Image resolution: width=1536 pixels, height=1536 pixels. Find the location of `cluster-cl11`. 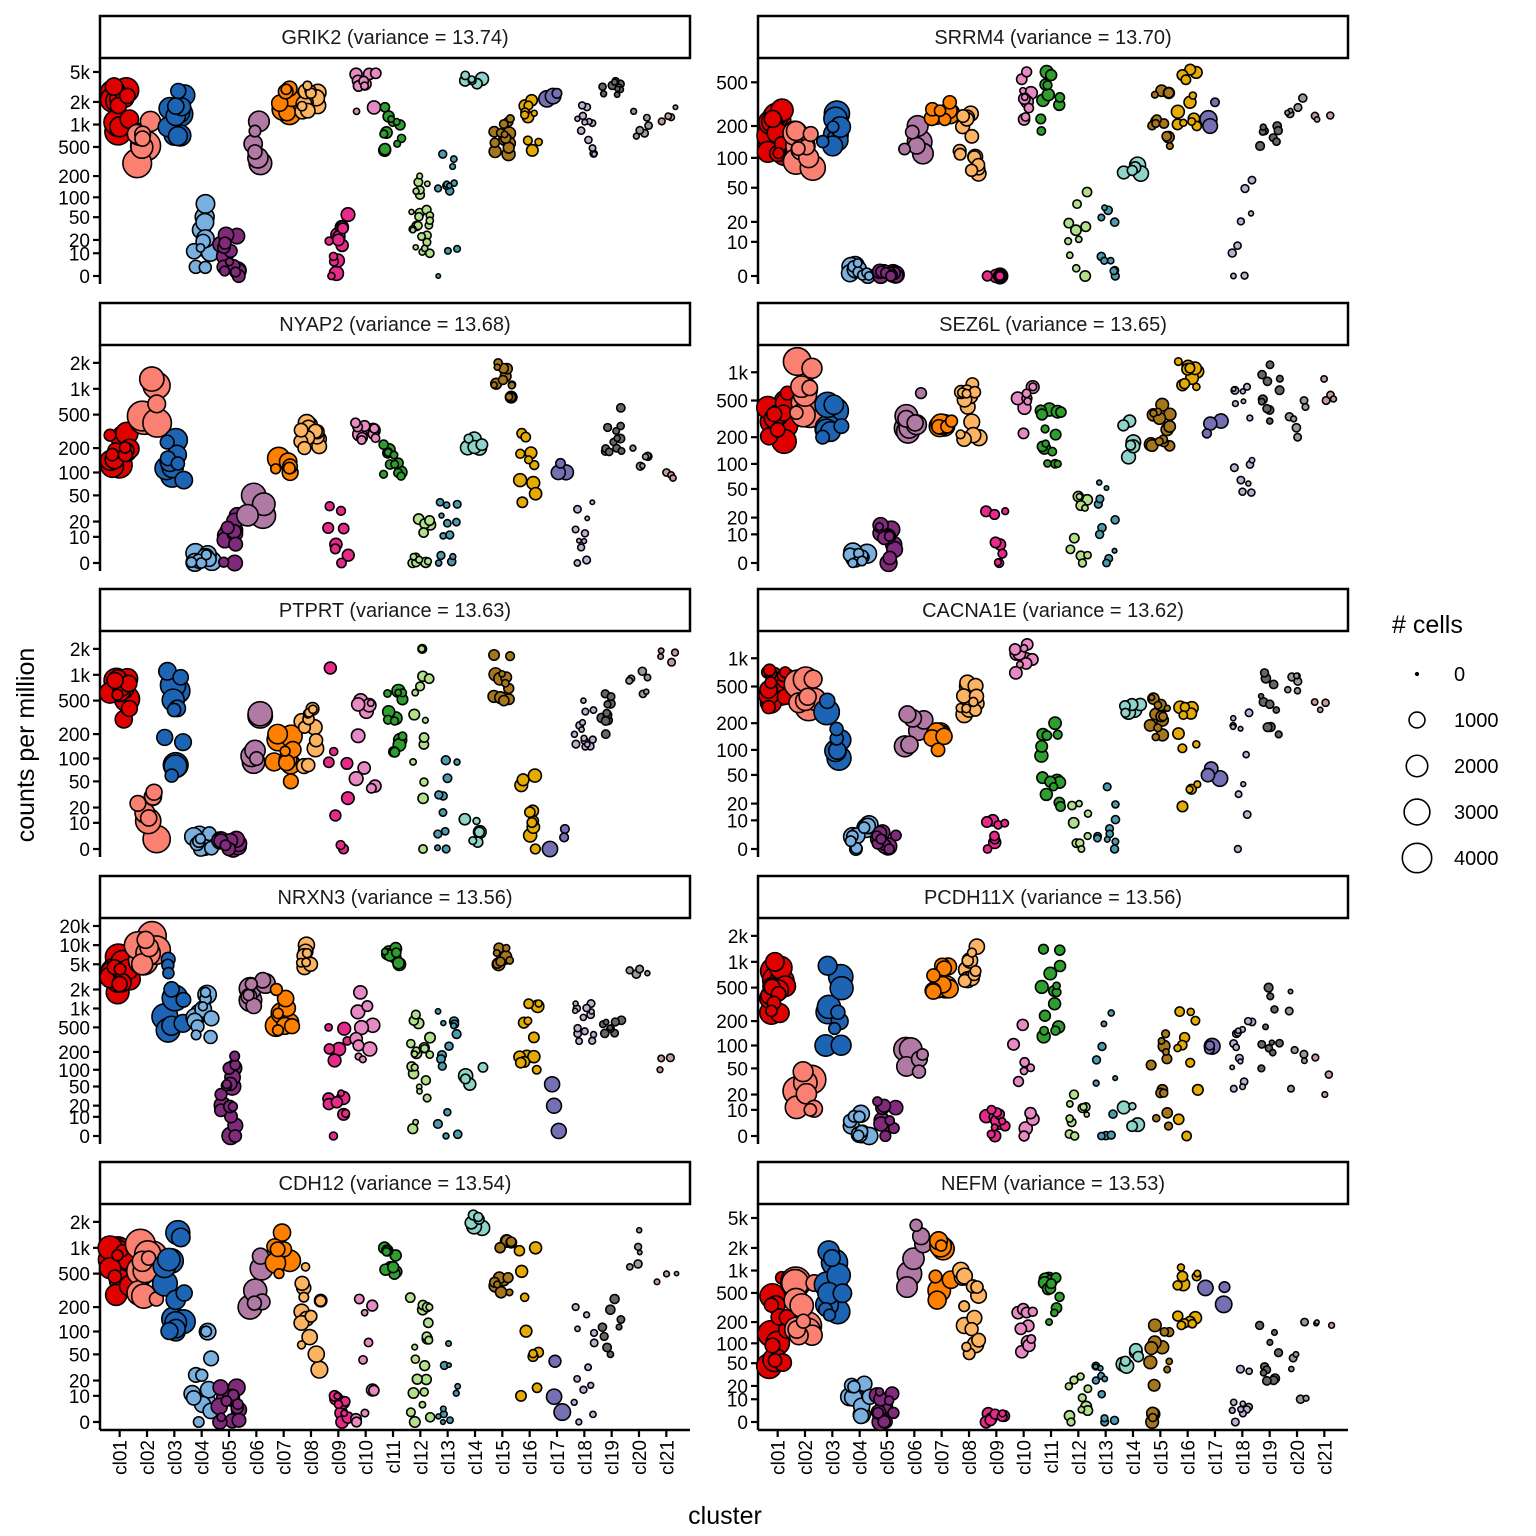

cluster-cl11 is located at coordinates (1051, 1299).